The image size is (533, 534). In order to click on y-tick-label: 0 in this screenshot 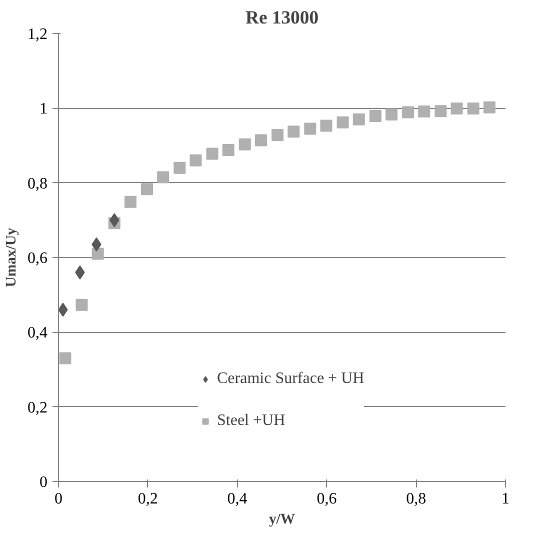, I will do `click(44, 482)`.